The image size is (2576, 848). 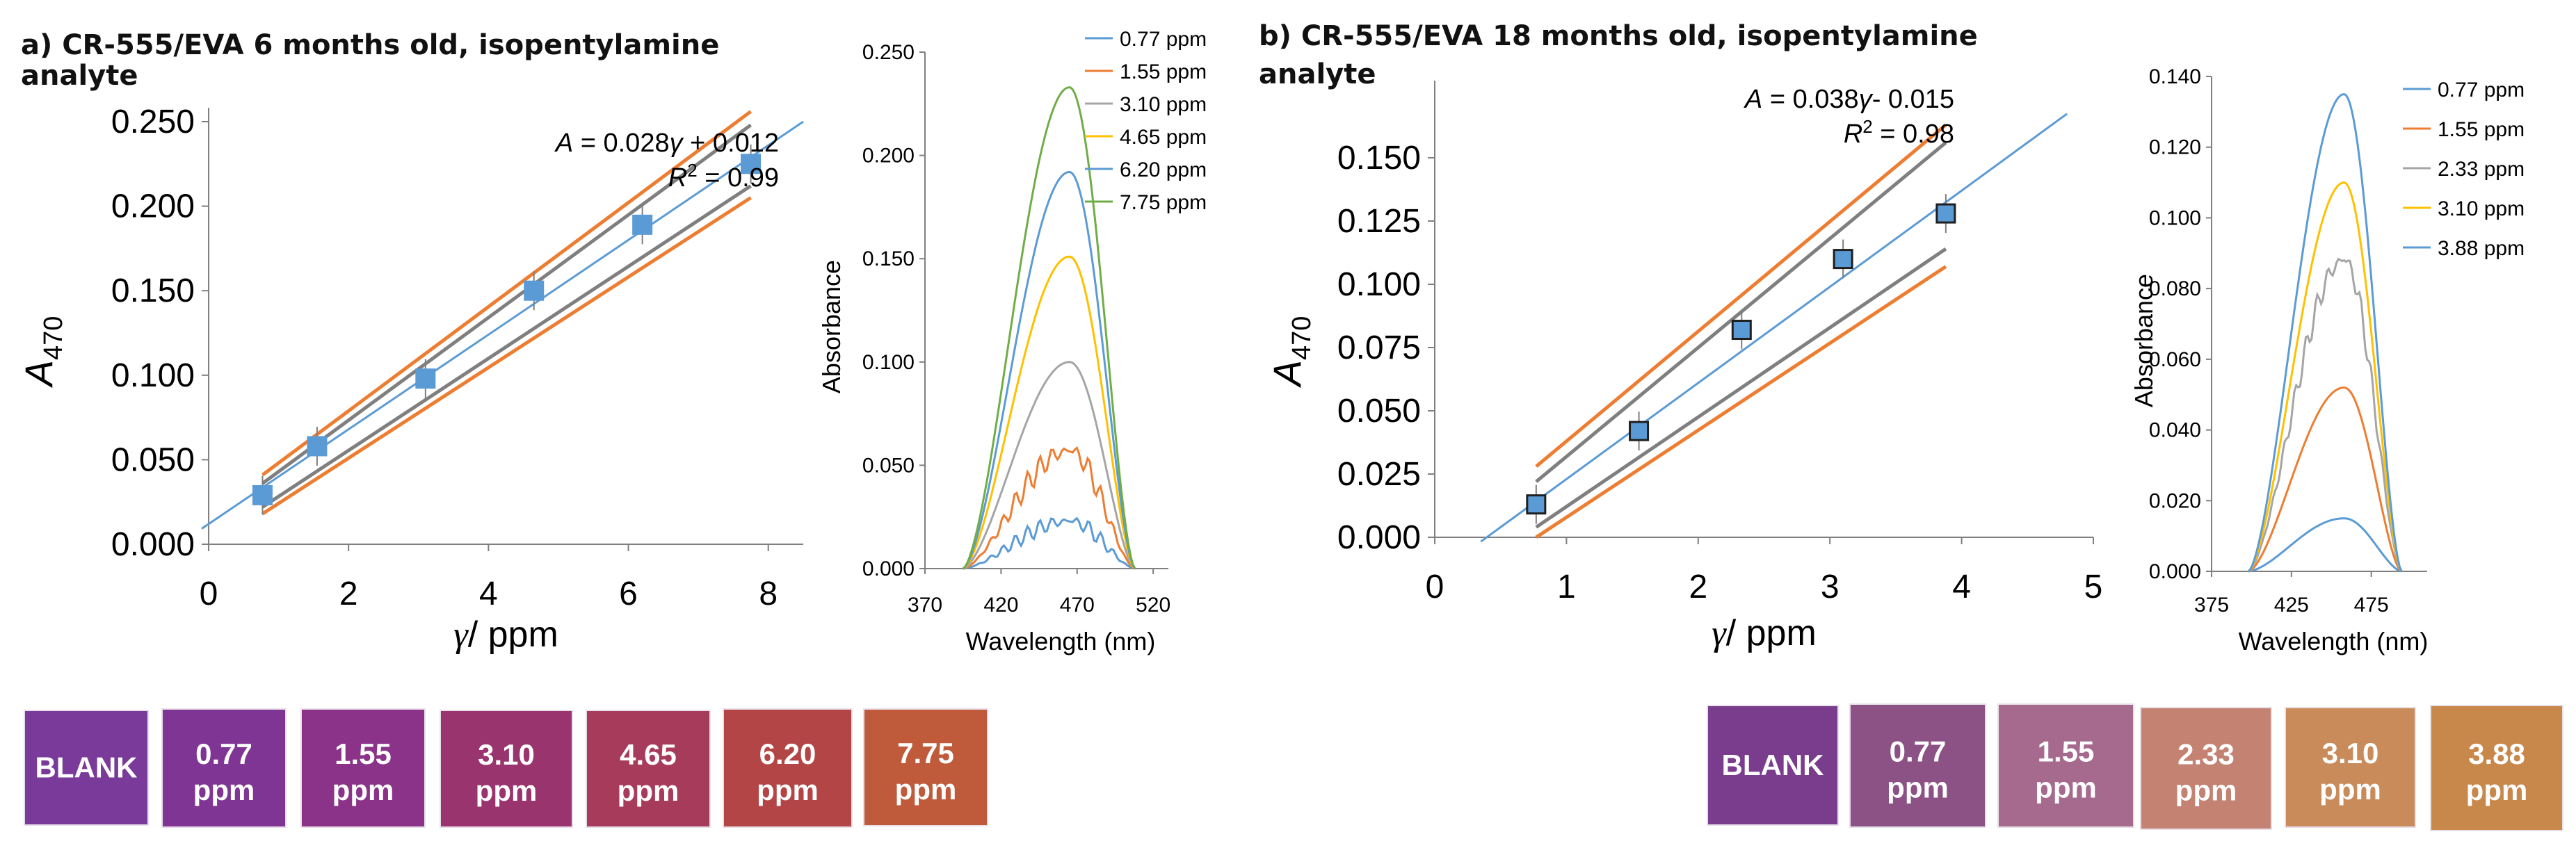 What do you see at coordinates (1287, 374) in the screenshot?
I see `y-axis-label-main: A` at bounding box center [1287, 374].